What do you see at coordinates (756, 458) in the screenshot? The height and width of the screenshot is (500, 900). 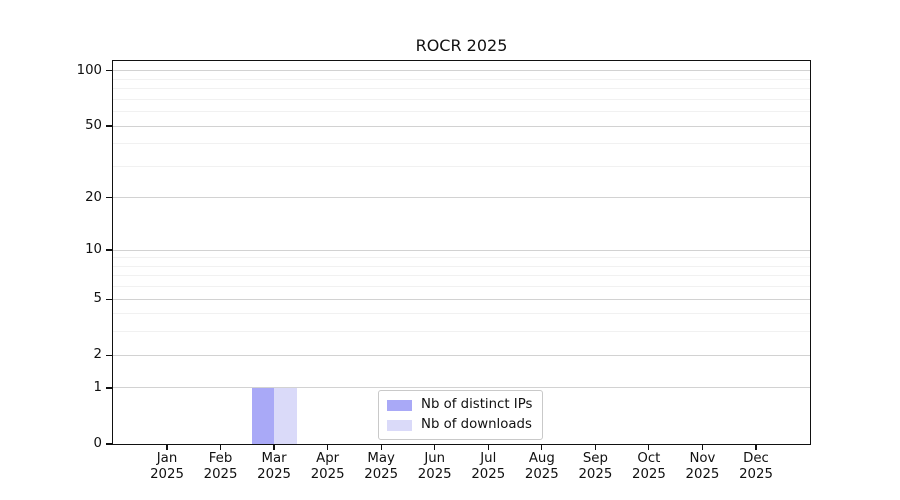 I see `x-axis-month: Dec` at bounding box center [756, 458].